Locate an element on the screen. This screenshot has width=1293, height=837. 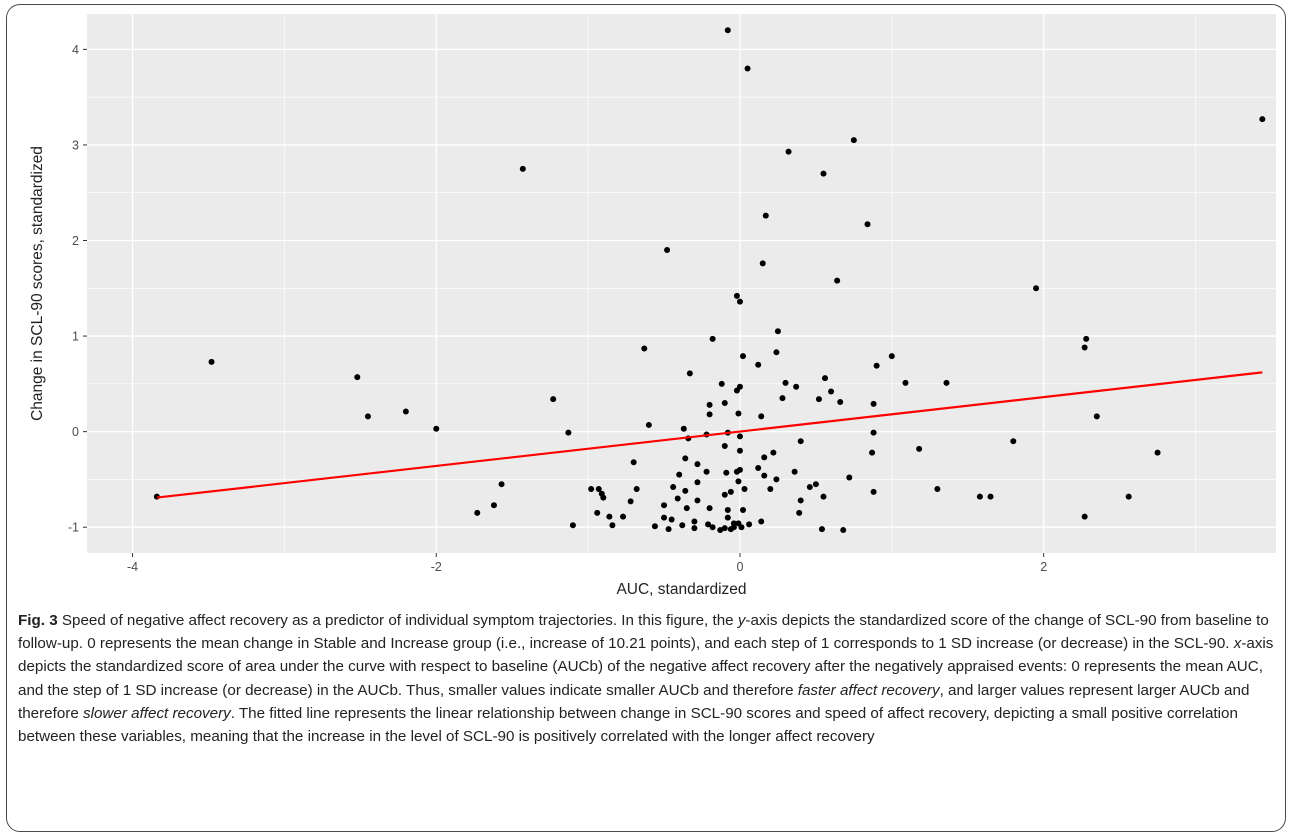
figure-label: Fig. 3 is located at coordinates (38, 620).